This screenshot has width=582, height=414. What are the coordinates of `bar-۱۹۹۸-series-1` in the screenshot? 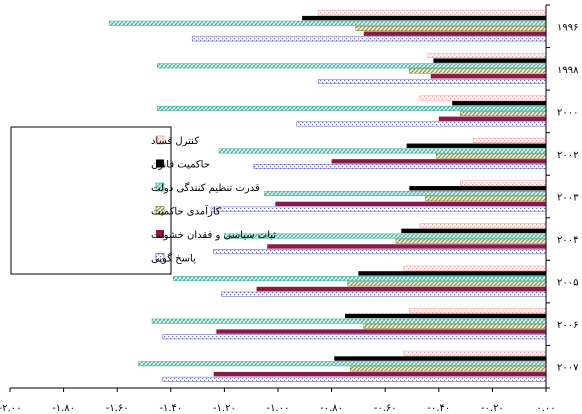 It's located at (489, 60).